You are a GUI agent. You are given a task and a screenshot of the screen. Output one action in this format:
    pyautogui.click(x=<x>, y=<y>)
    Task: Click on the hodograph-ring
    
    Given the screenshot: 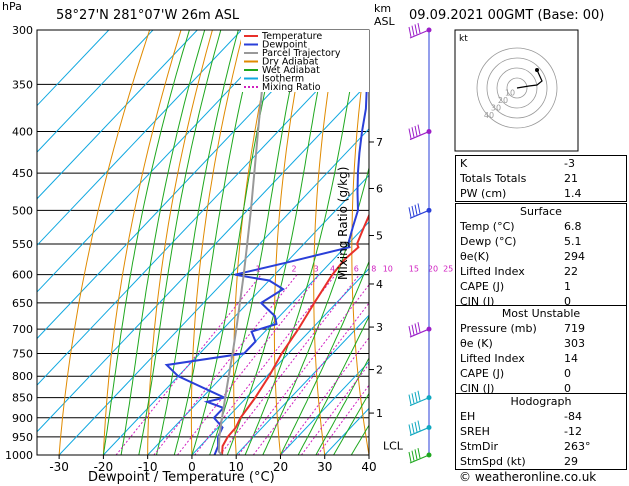 What is the action you would take?
    pyautogui.click(x=517, y=88)
    